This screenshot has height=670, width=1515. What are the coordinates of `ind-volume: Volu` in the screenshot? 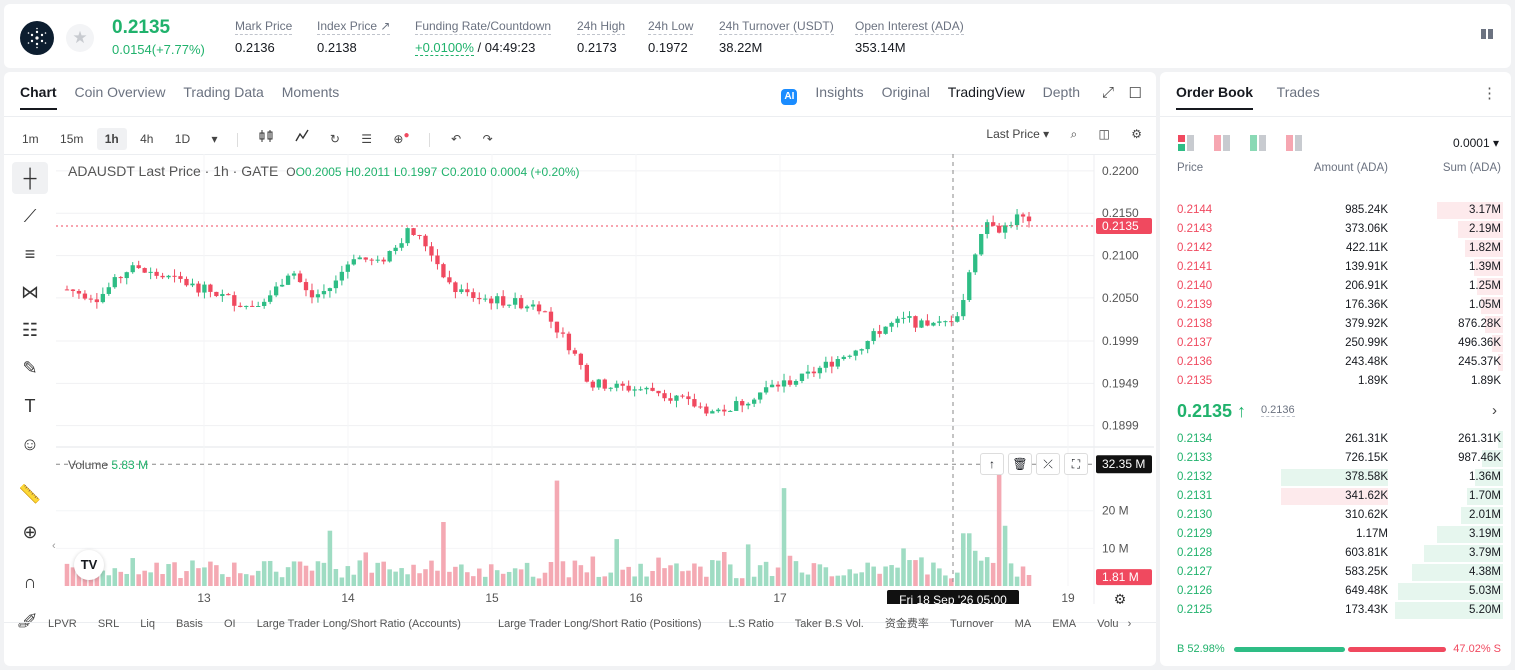 It's located at (1108, 624).